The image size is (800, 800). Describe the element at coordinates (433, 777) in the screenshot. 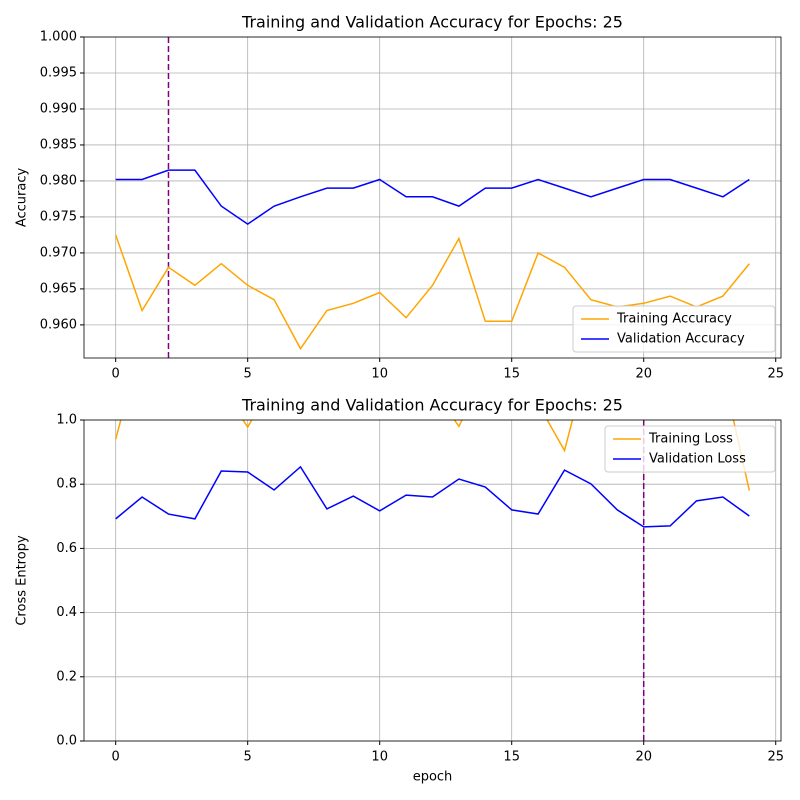

I see `x-axis-label: epoch` at that location.